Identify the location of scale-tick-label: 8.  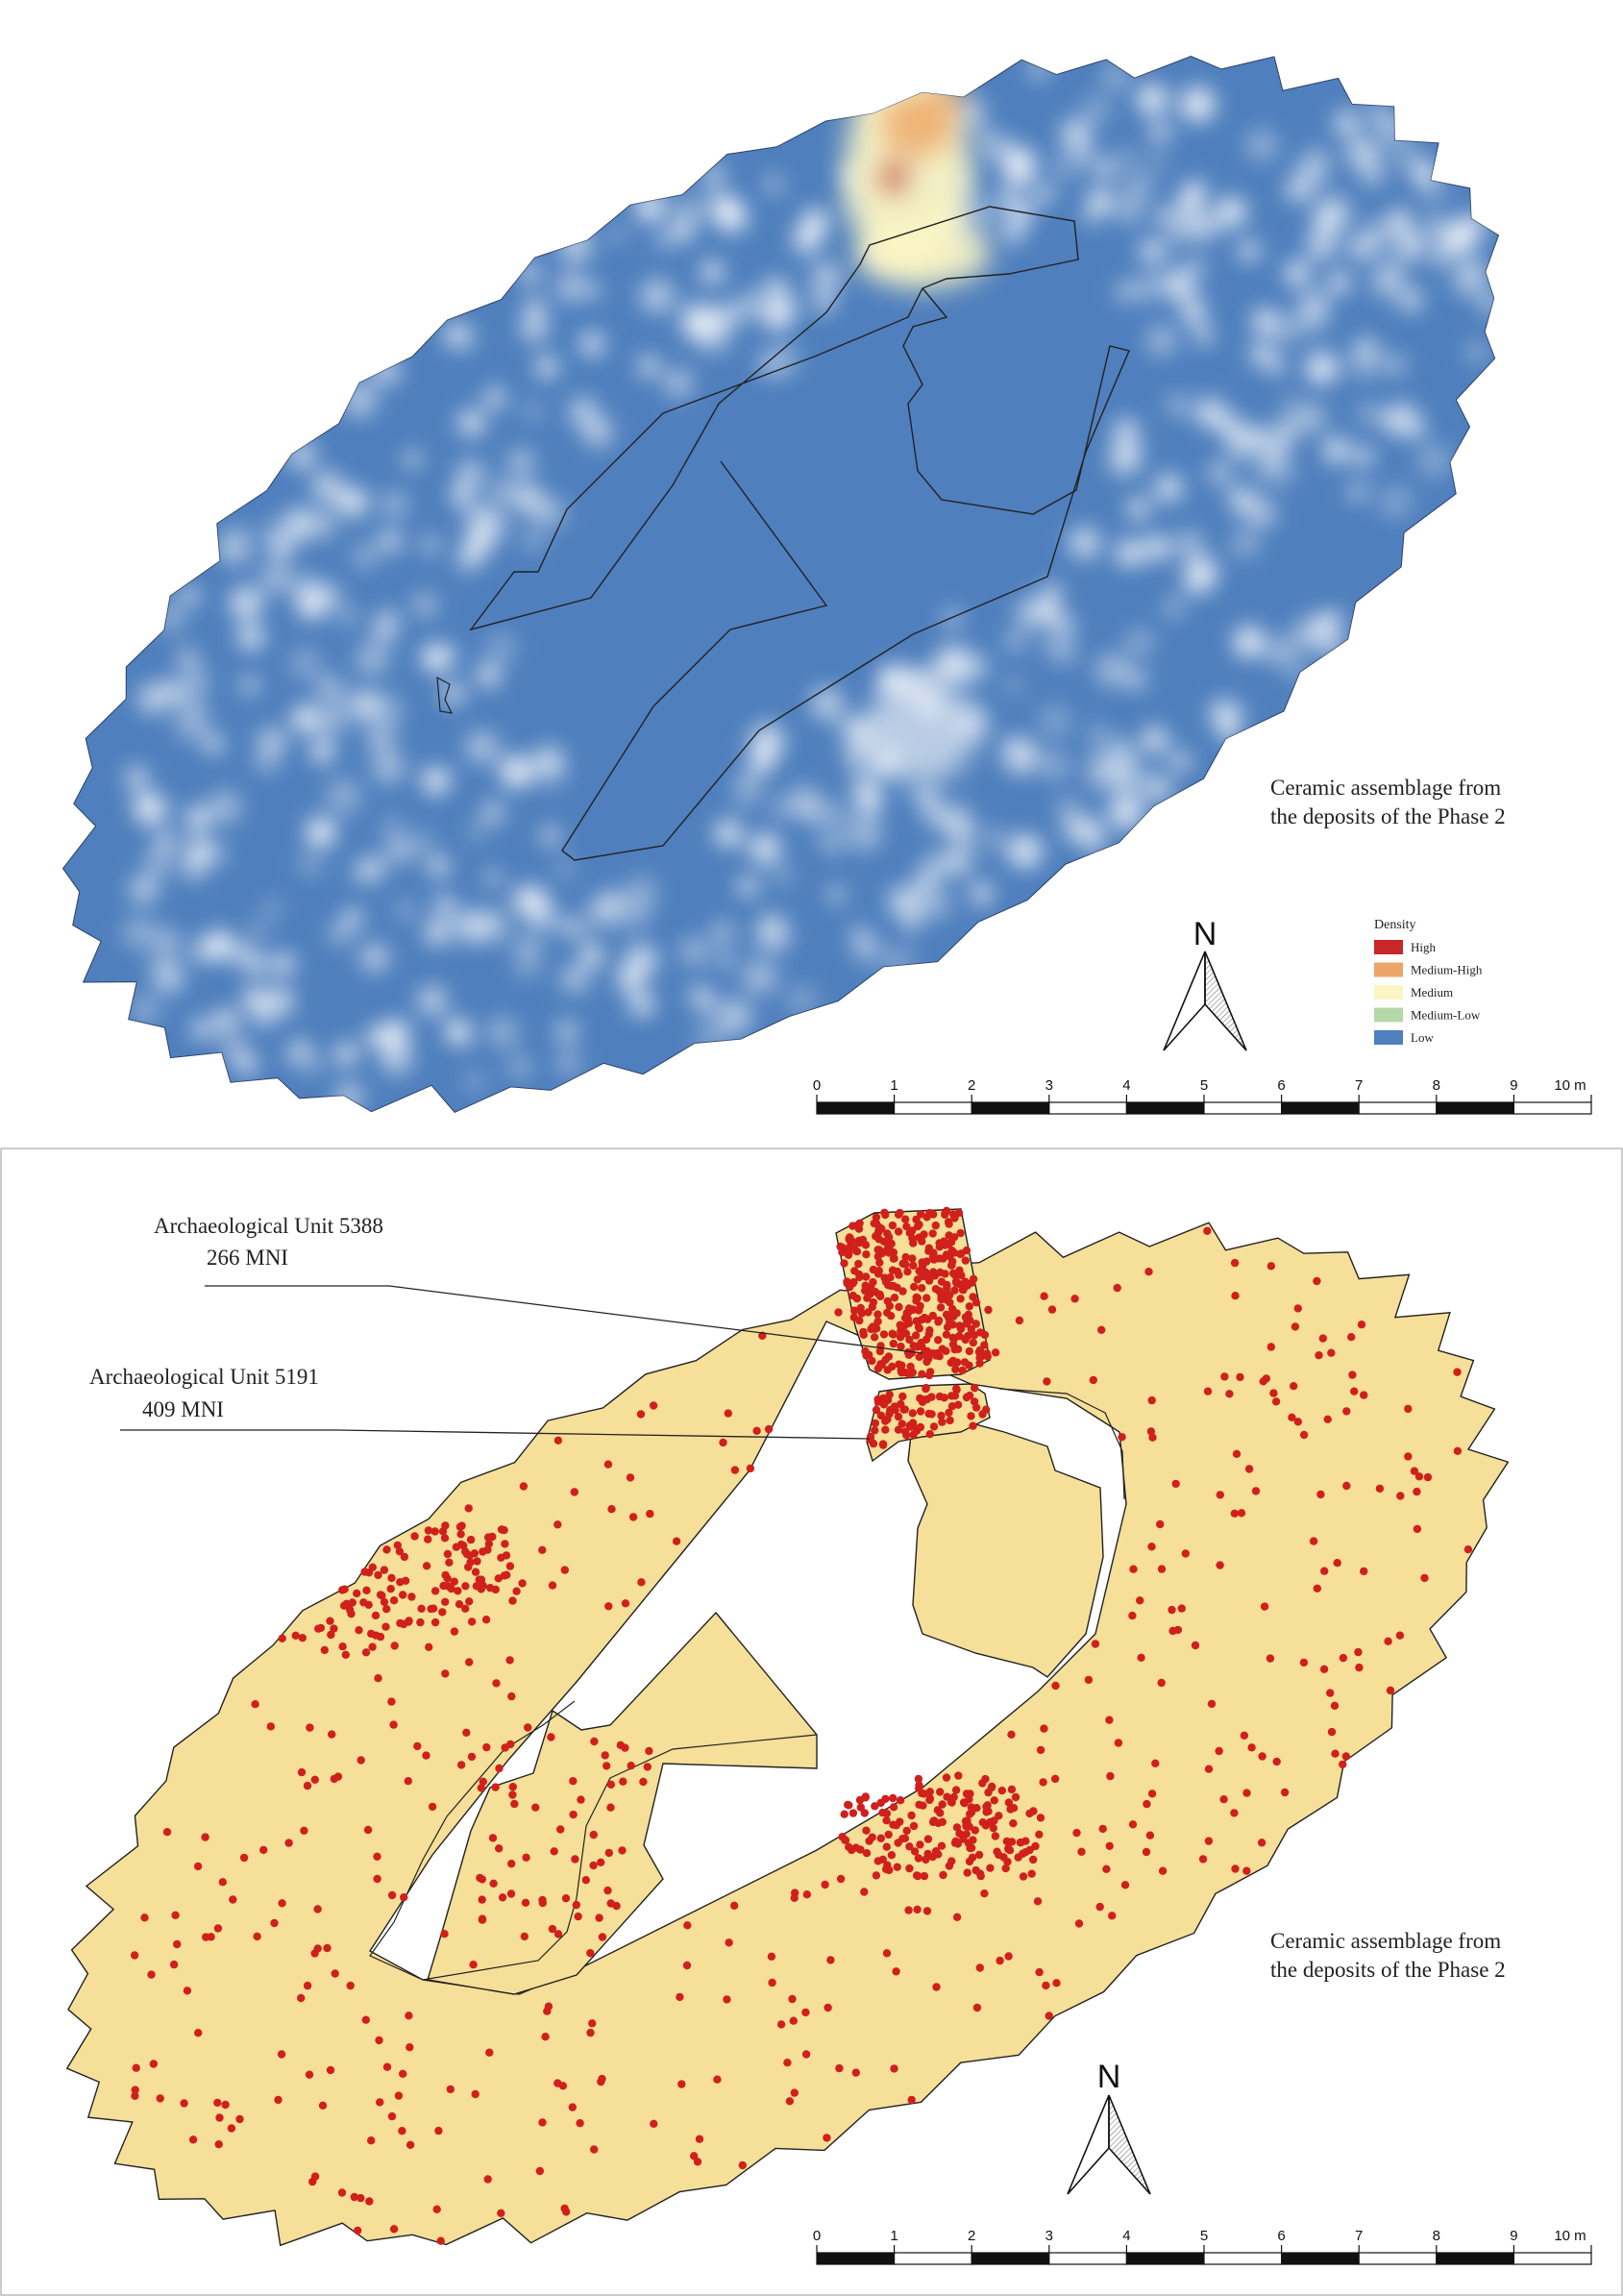
(1436, 1085).